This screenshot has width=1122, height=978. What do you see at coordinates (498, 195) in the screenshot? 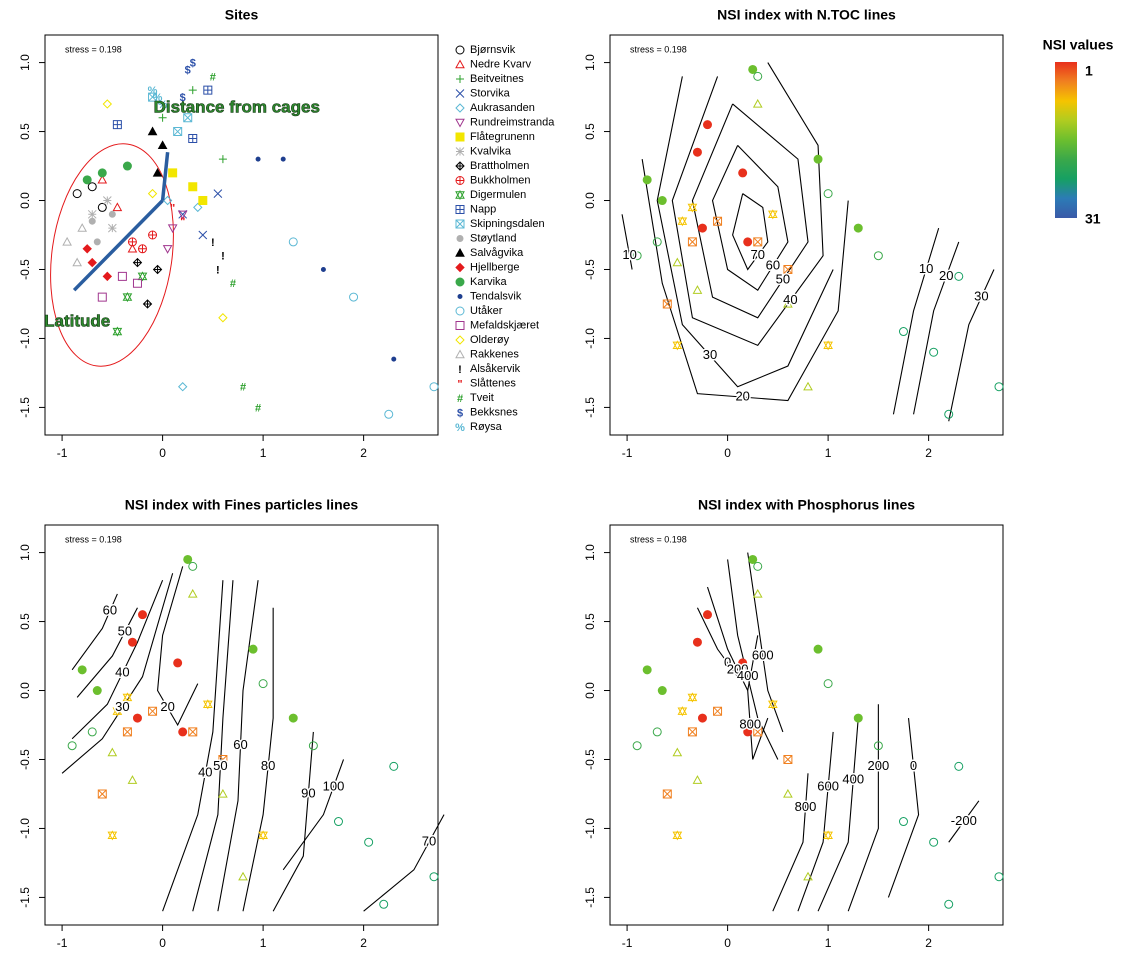
I see `legend-label: Digermulen` at bounding box center [498, 195].